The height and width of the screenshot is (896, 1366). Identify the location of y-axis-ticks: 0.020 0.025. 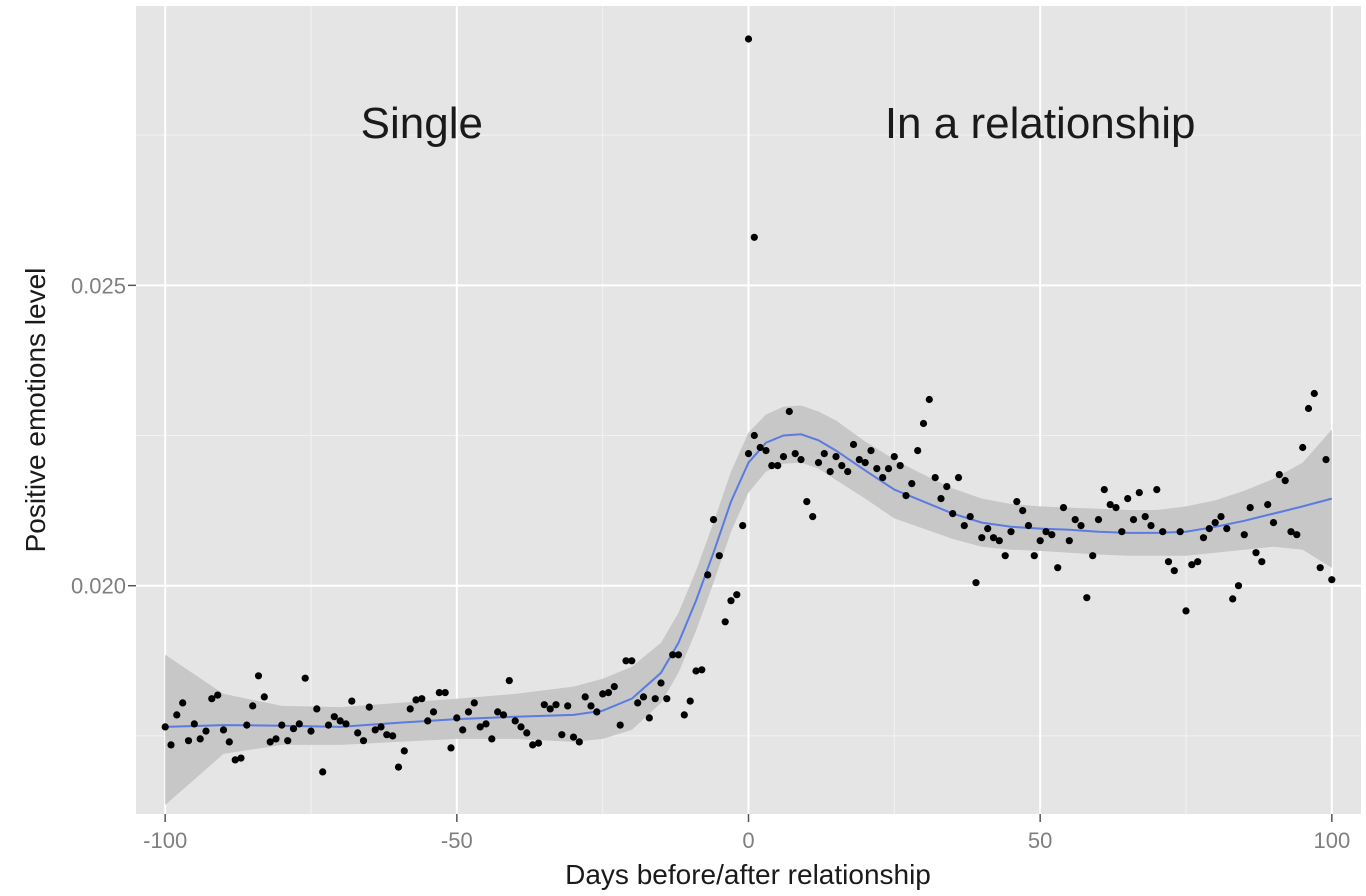
(103, 436).